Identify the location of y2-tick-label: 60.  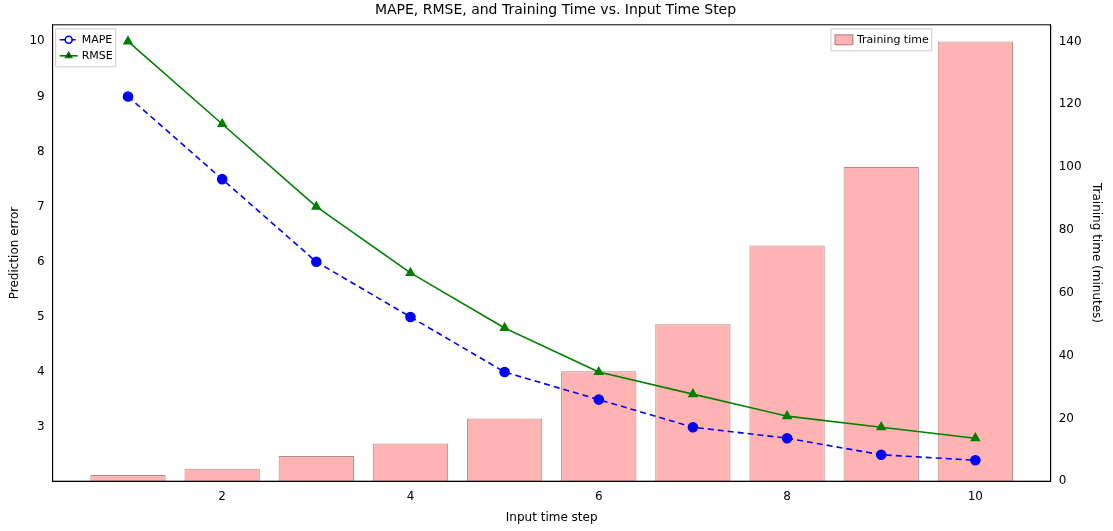
(1066, 291).